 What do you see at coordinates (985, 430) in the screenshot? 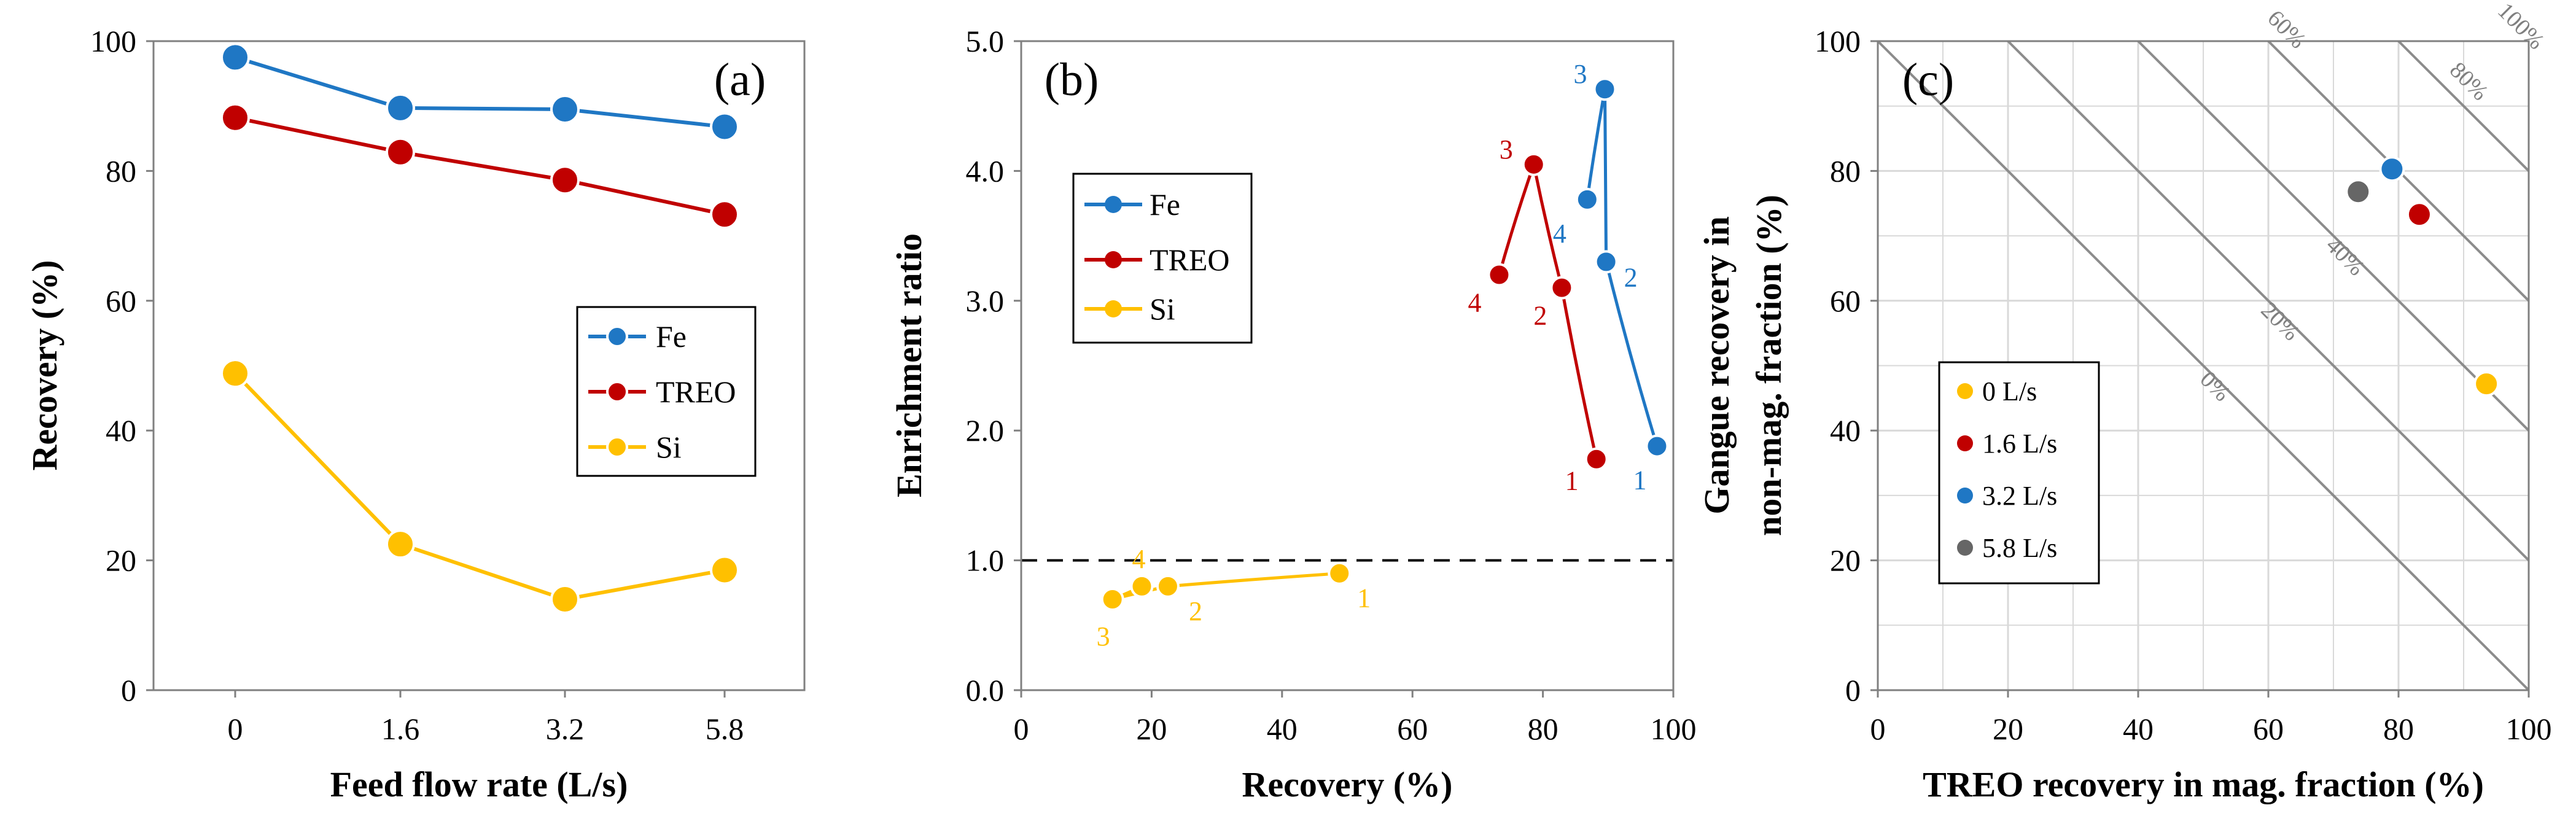
I see `panel-b-ytick-label: 2.0` at bounding box center [985, 430].